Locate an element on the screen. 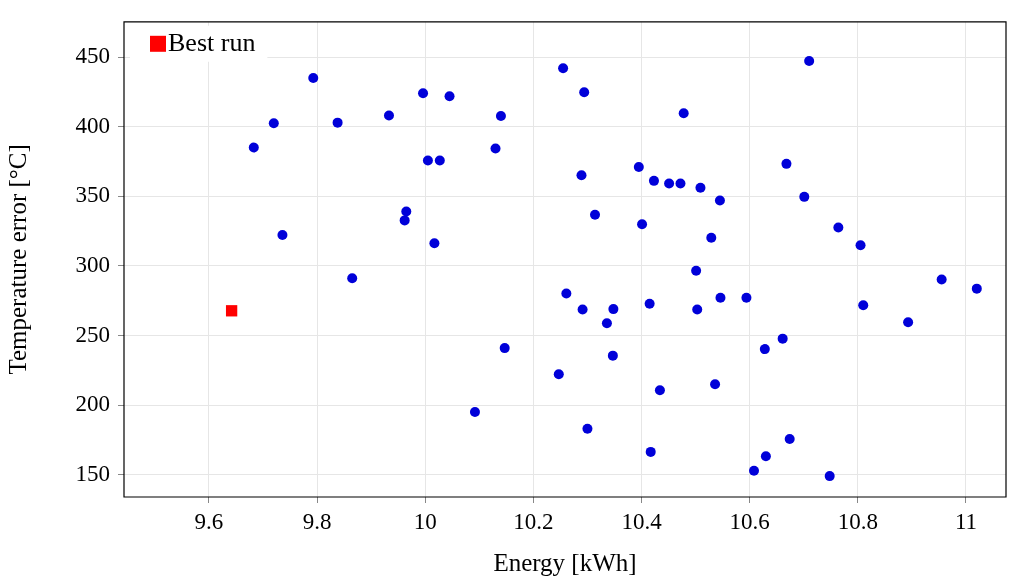  y-tick-label: 400 is located at coordinates (92, 125).